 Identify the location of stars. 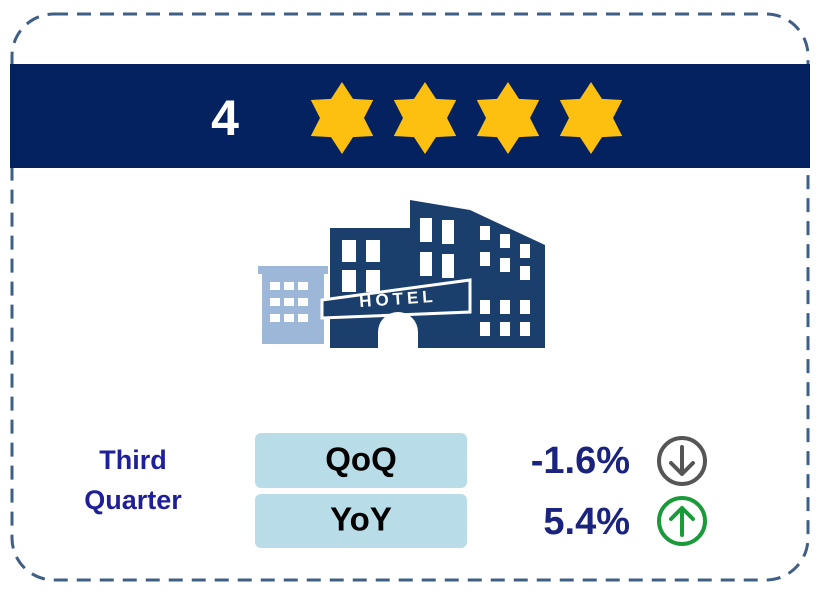
(466, 118).